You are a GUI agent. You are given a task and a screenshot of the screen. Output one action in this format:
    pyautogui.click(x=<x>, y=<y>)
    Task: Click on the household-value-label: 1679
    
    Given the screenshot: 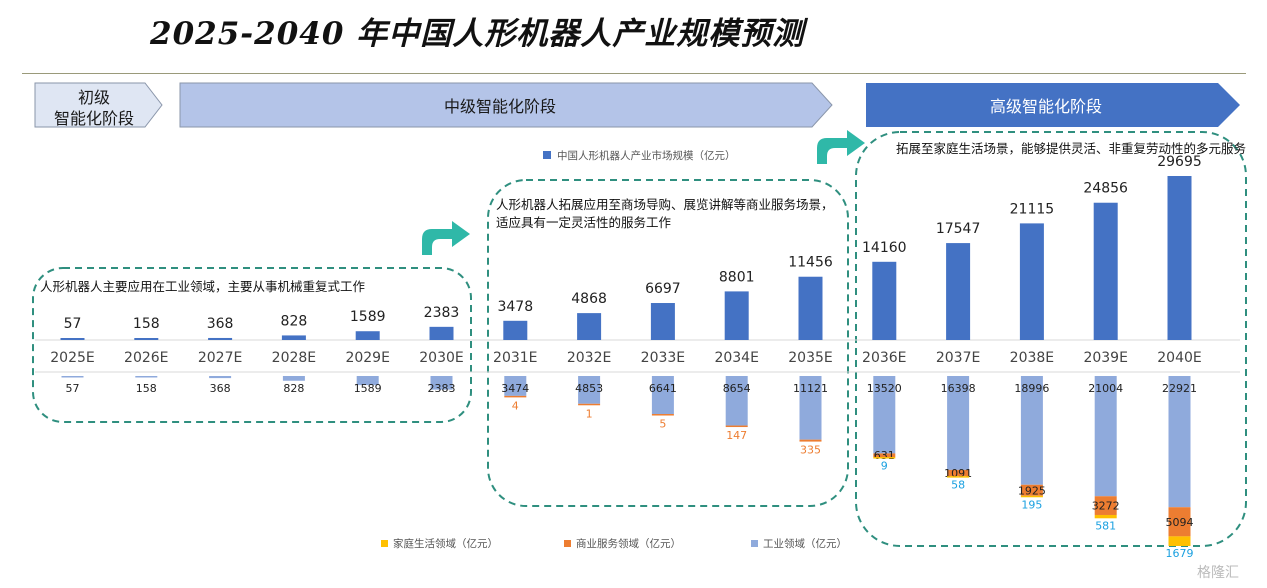 What is the action you would take?
    pyautogui.click(x=1180, y=553)
    